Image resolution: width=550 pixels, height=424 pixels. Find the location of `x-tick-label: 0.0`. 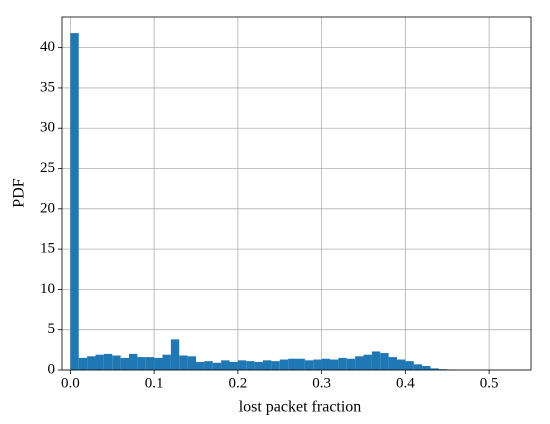

x-tick-label: 0.0 is located at coordinates (70, 383).